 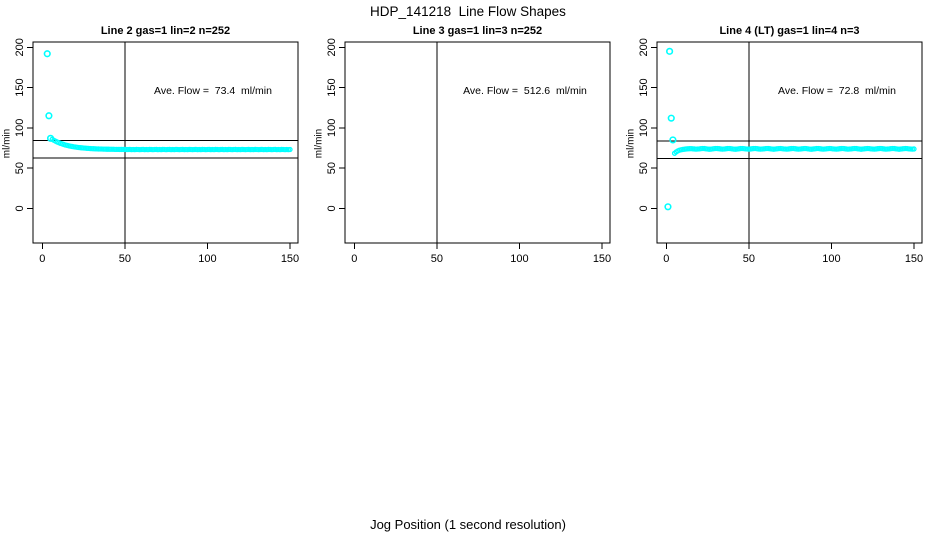 I want to click on panel-title-line2: Line 2 gas=1 lin=2 n=252, so click(x=165, y=31).